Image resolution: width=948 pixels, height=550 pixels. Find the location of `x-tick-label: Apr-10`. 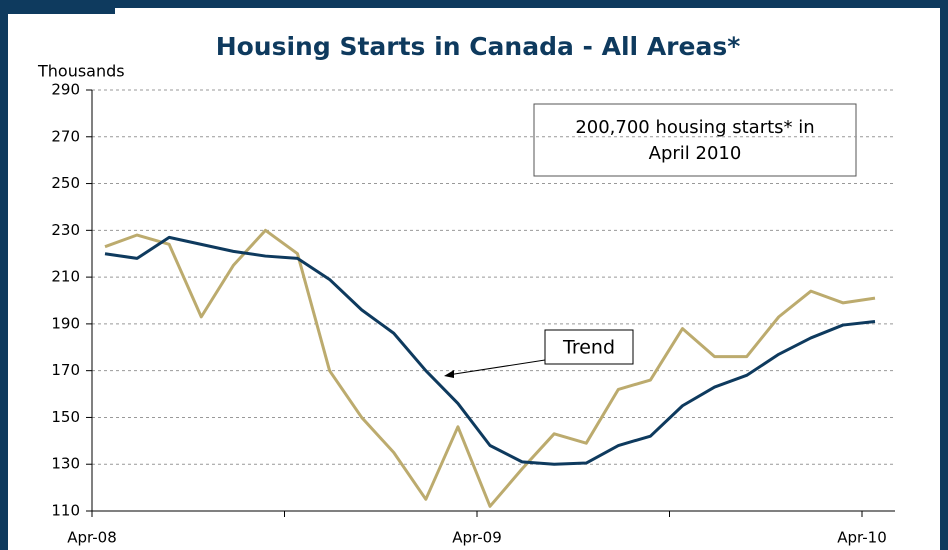

x-tick-label: Apr-10 is located at coordinates (862, 538).